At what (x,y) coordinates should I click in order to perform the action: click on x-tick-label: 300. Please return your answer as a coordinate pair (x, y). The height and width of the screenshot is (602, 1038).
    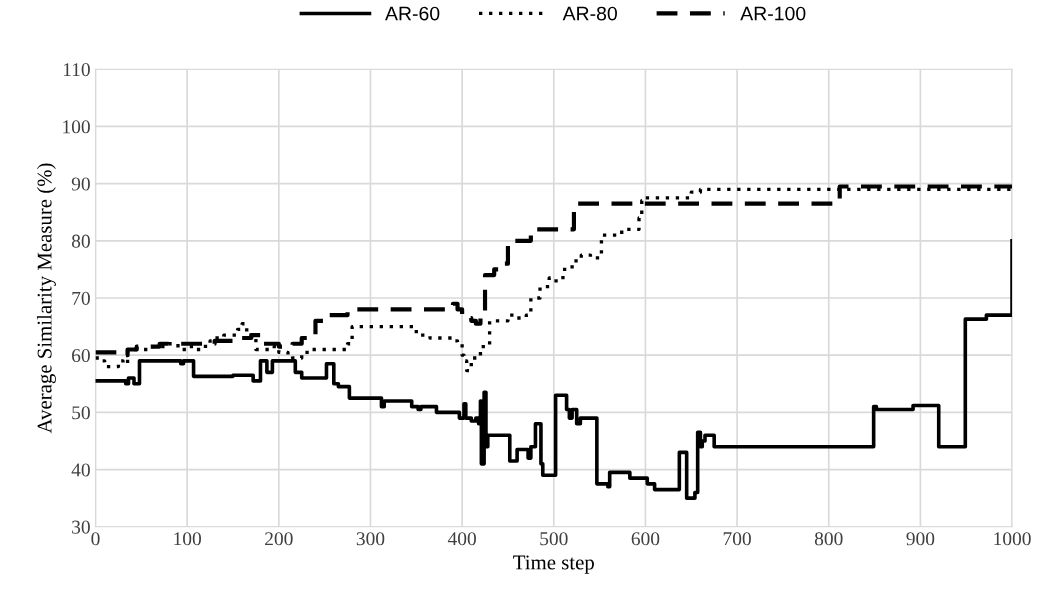
    Looking at the image, I should click on (370, 539).